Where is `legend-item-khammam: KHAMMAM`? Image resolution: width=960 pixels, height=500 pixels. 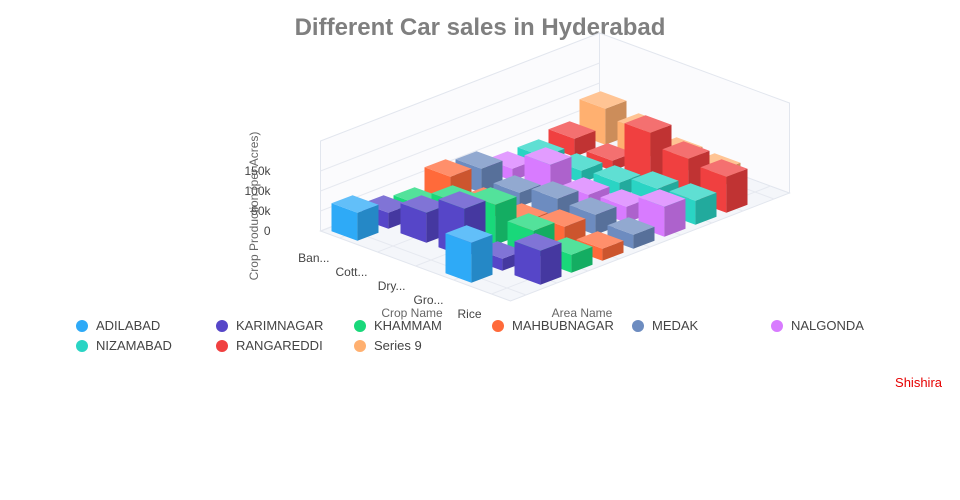 legend-item-khammam: KHAMMAM is located at coordinates (398, 325).